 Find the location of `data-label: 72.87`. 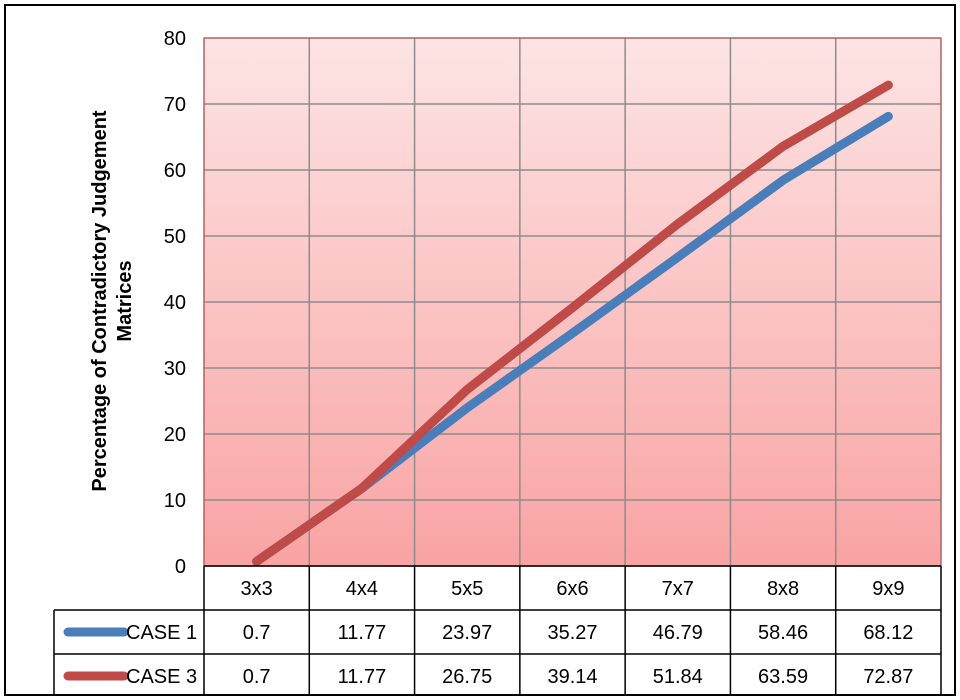

data-label: 72.87 is located at coordinates (888, 677).